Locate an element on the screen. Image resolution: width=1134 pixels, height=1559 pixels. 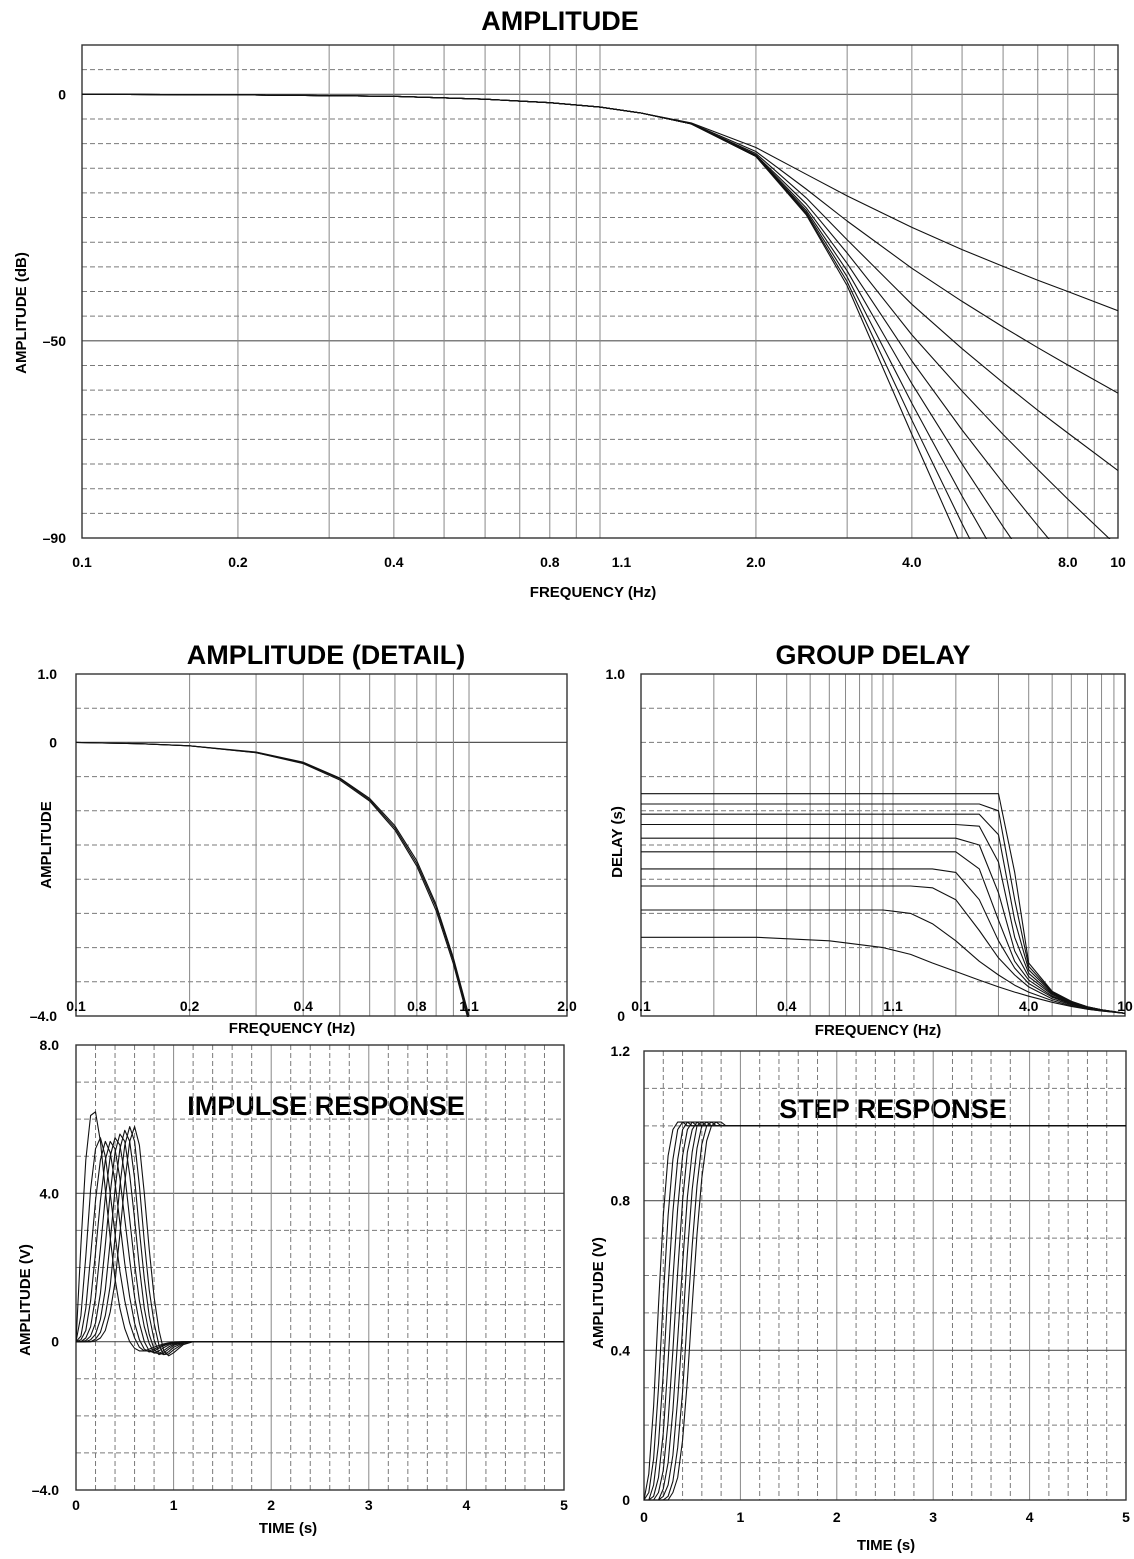
plot-area: 0.1 0.4 1.1 4.0 10 1.0 0 is located at coordinates (869, 845).